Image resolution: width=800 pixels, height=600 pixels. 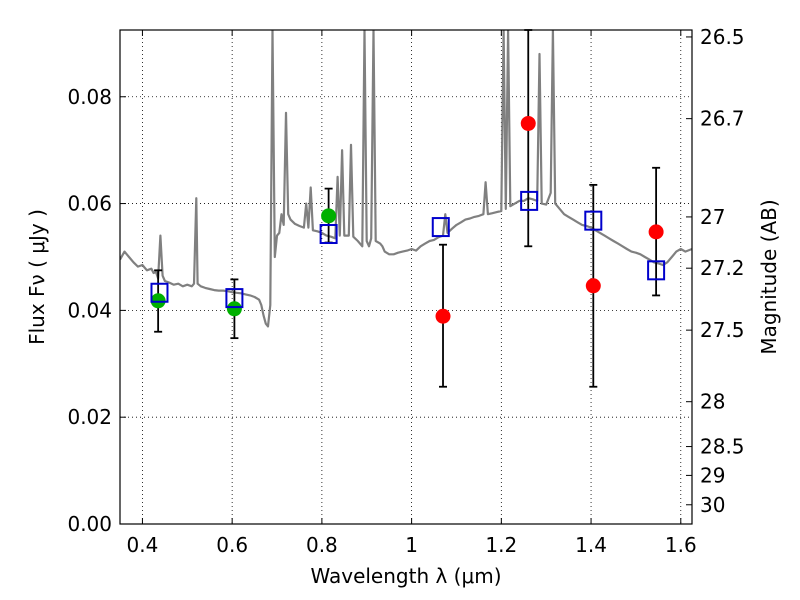 What do you see at coordinates (681, 545) in the screenshot?
I see `x-tick-label: 1.6` at bounding box center [681, 545].